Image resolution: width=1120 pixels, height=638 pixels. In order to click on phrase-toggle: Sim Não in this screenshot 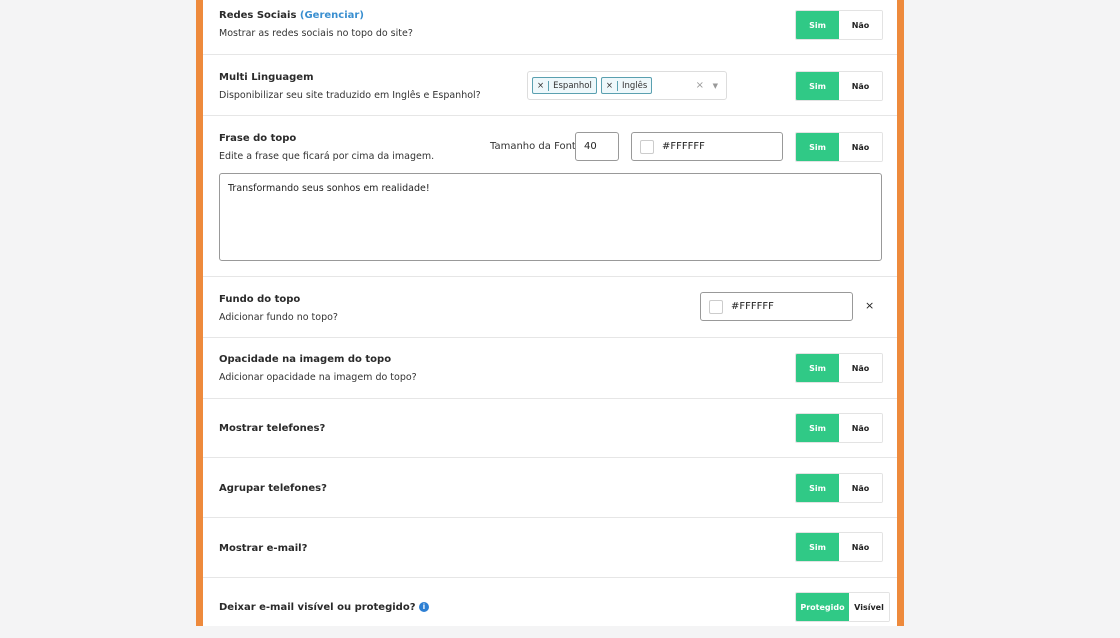, I will do `click(839, 147)`.